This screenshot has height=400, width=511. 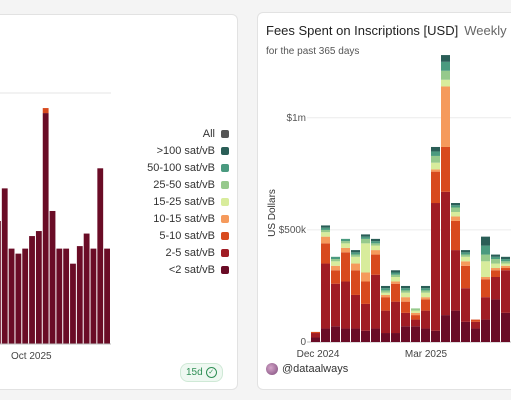 I want to click on legend-item: 5-10 sat/vB, so click(x=188, y=235).